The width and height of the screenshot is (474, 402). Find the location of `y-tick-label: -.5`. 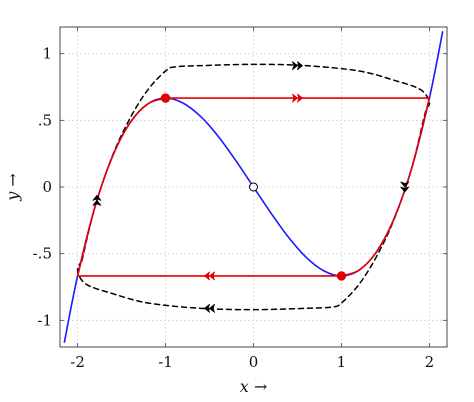

y-tick-label: -.5 is located at coordinates (42, 254).